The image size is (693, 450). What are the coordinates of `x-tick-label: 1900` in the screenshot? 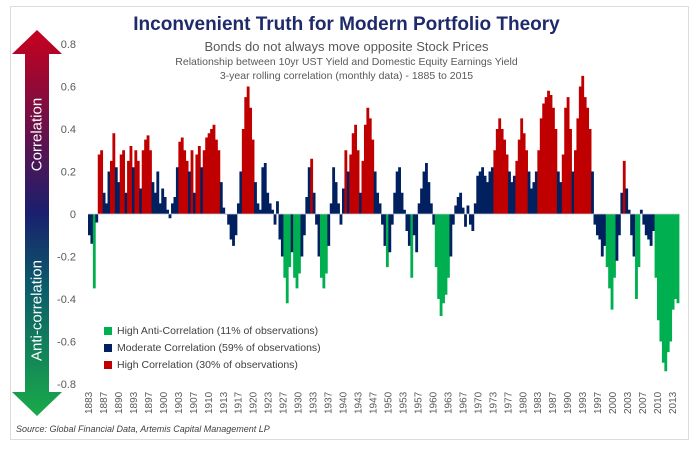 It's located at (164, 402).